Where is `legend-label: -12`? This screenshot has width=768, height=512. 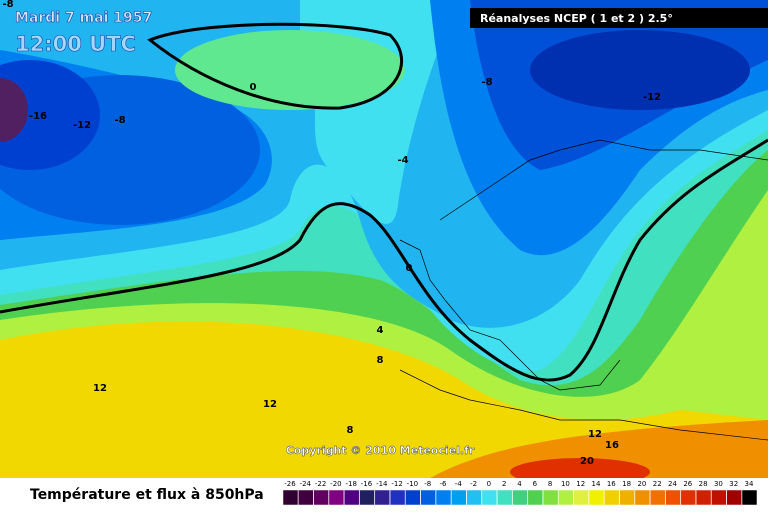 legend-label: -12 is located at coordinates (396, 484).